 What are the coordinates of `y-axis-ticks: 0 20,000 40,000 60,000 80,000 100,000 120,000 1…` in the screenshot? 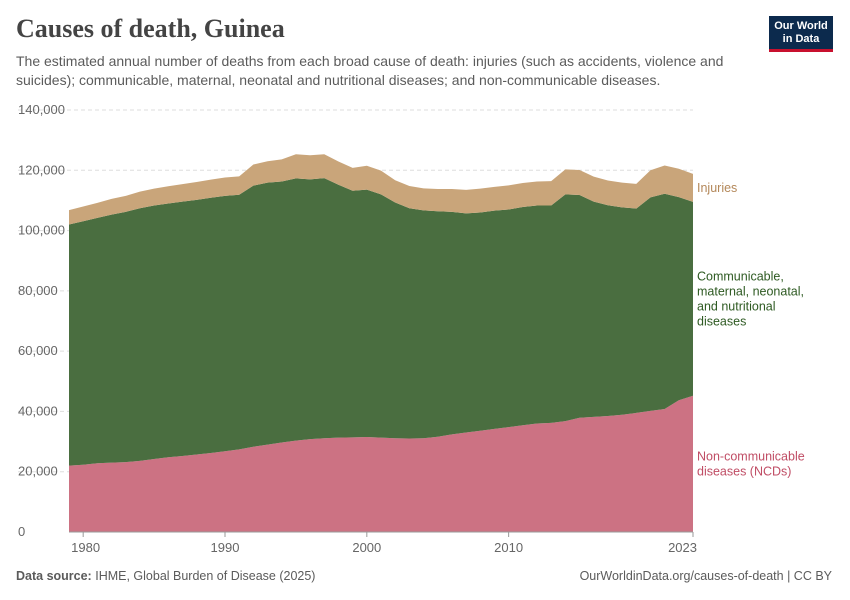 It's located at (41, 320).